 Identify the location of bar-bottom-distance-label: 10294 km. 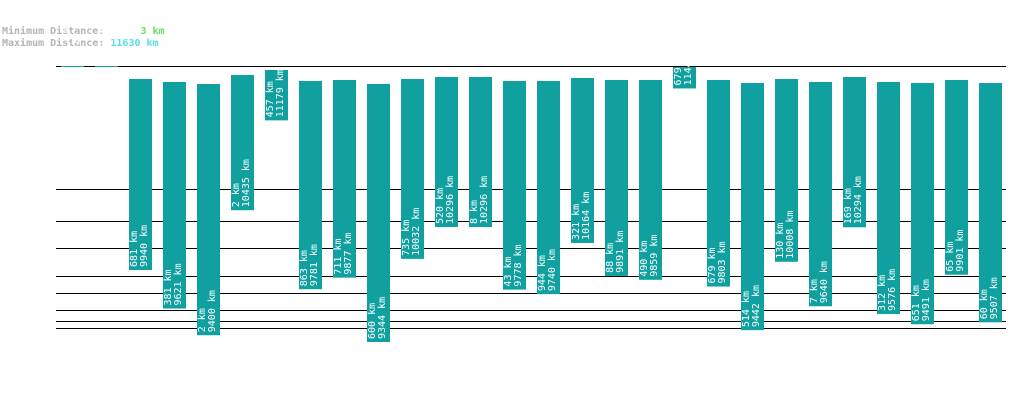
(858, 200).